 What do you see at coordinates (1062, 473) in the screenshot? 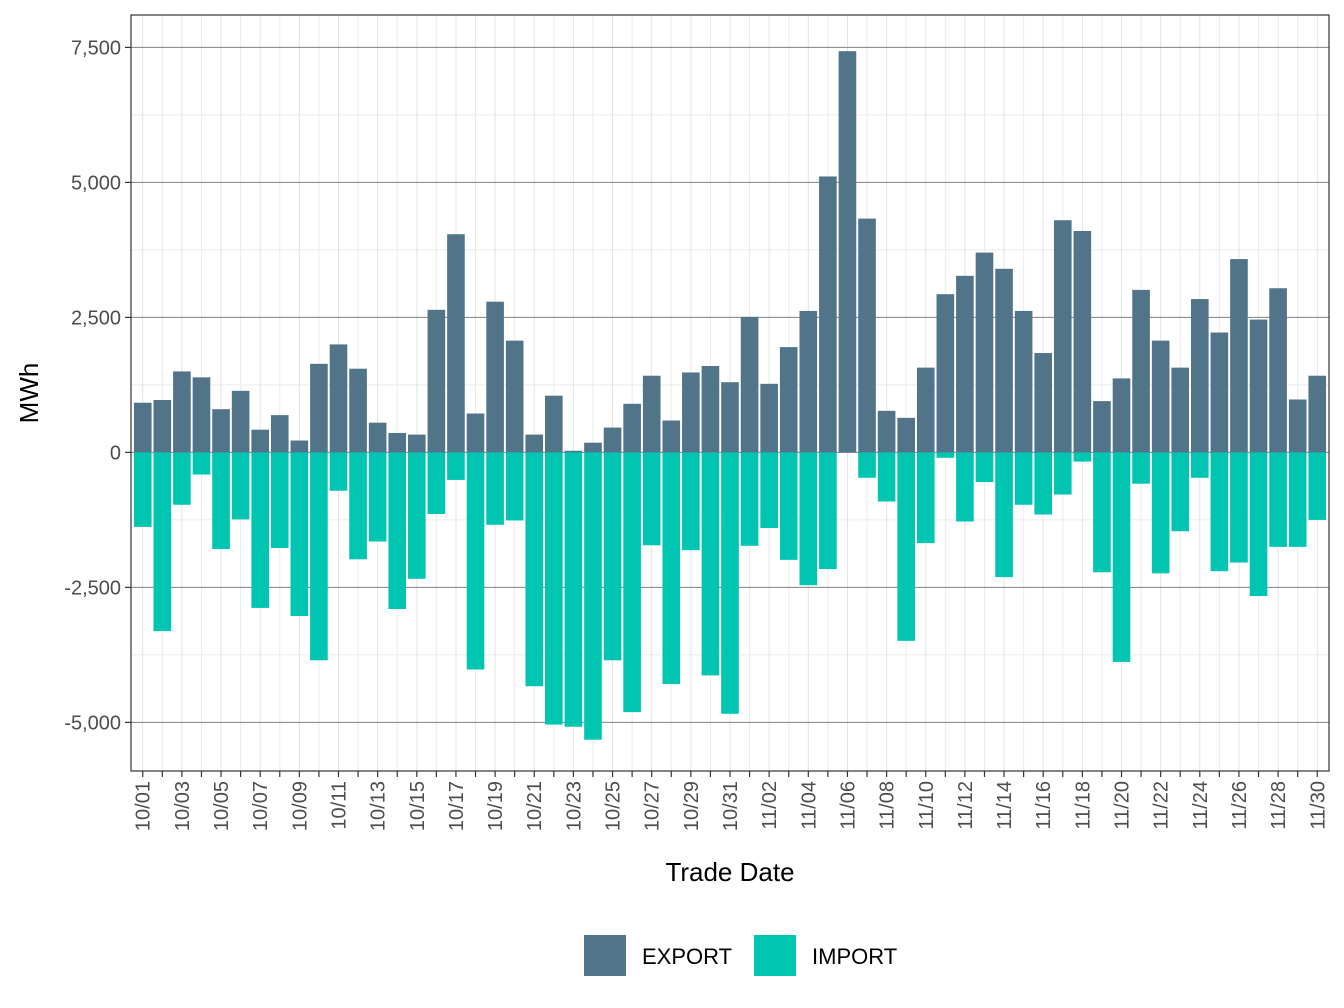
I see `bar-import-11/17` at bounding box center [1062, 473].